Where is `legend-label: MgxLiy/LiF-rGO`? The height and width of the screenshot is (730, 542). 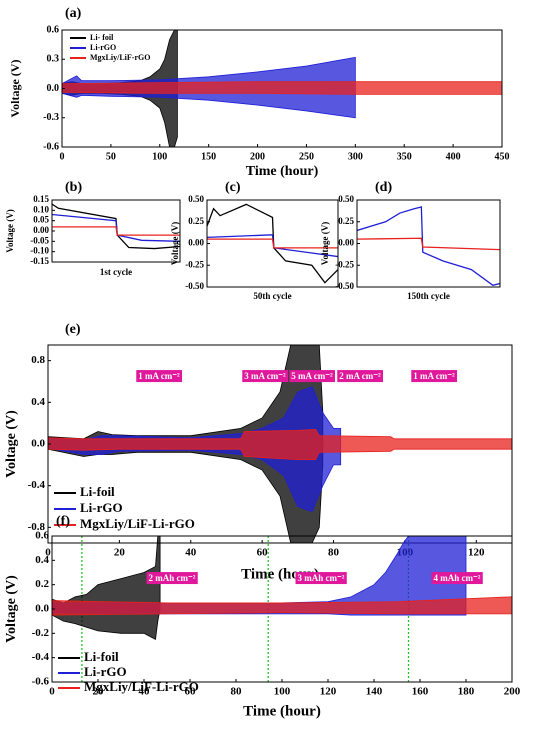
legend-label: MgxLiy/LiF-rGO is located at coordinates (120, 57).